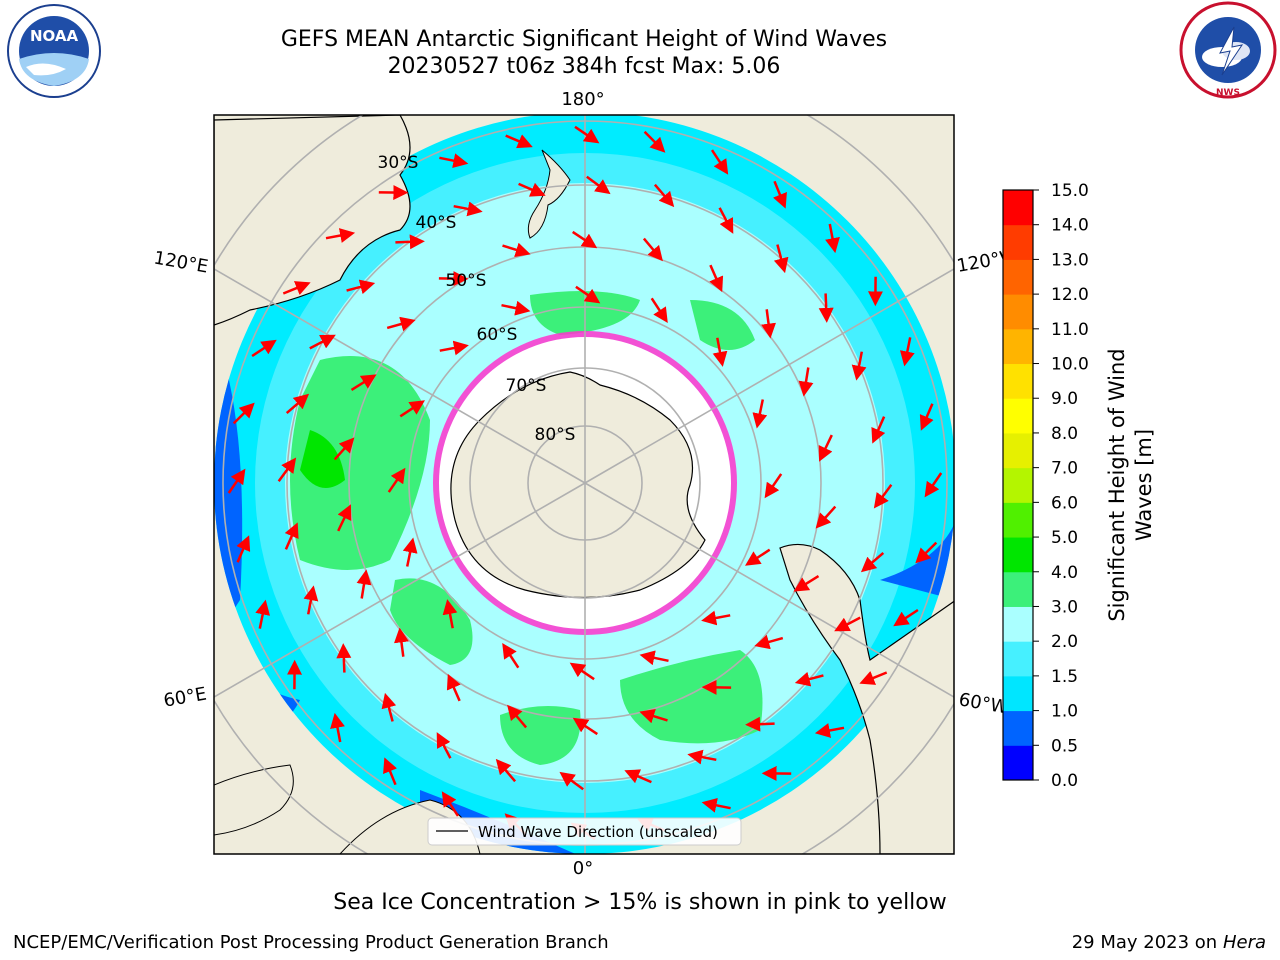  Describe the element at coordinates (549, 194) in the screenshot. I see `new-zealand` at that location.